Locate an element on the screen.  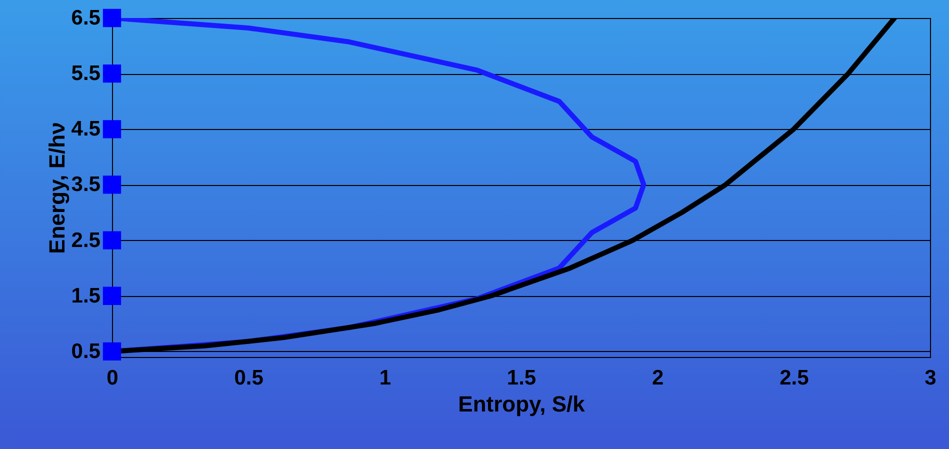
y-tick-label: 4.5 is located at coordinates (86, 129).